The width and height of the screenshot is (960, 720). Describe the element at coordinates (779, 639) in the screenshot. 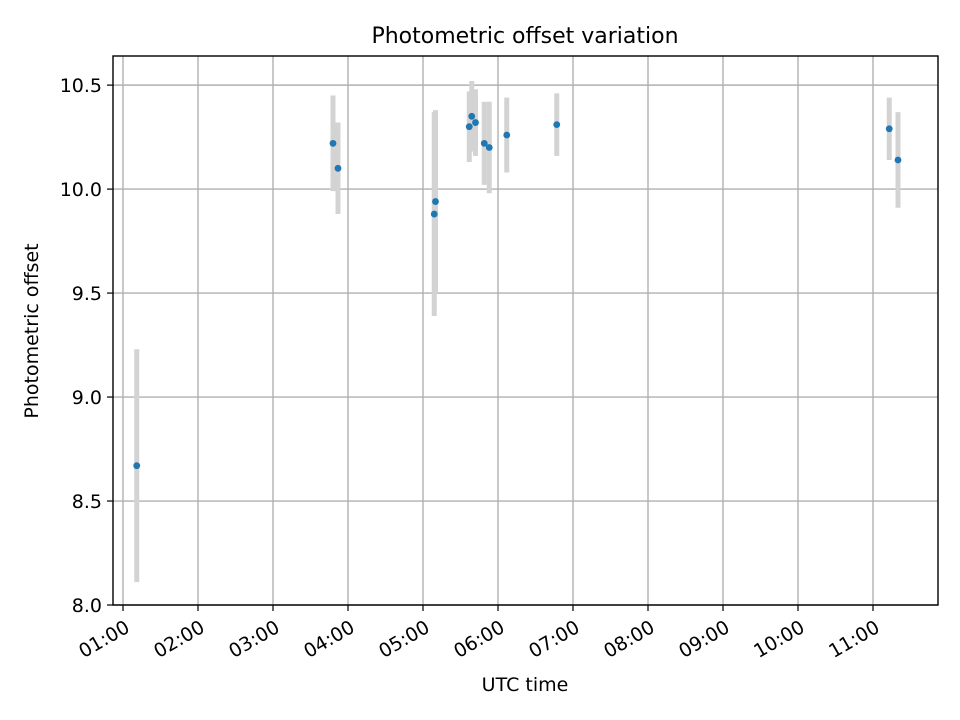

I see `x-tick-label: 10:00` at that location.